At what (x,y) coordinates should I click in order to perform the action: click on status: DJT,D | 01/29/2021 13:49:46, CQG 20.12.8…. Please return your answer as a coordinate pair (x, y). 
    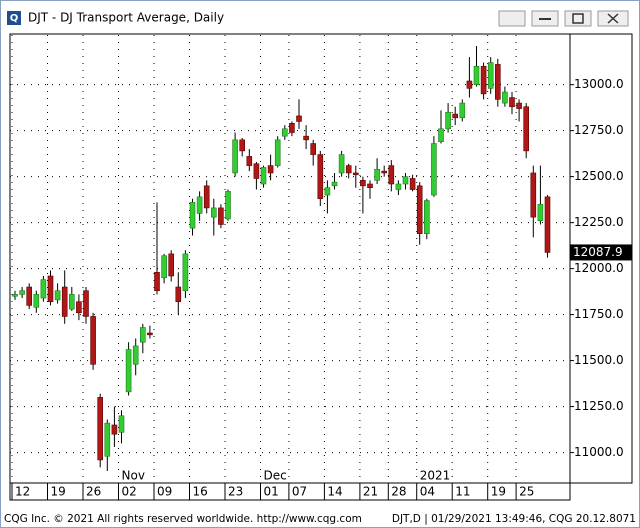
    Looking at the image, I should click on (514, 519).